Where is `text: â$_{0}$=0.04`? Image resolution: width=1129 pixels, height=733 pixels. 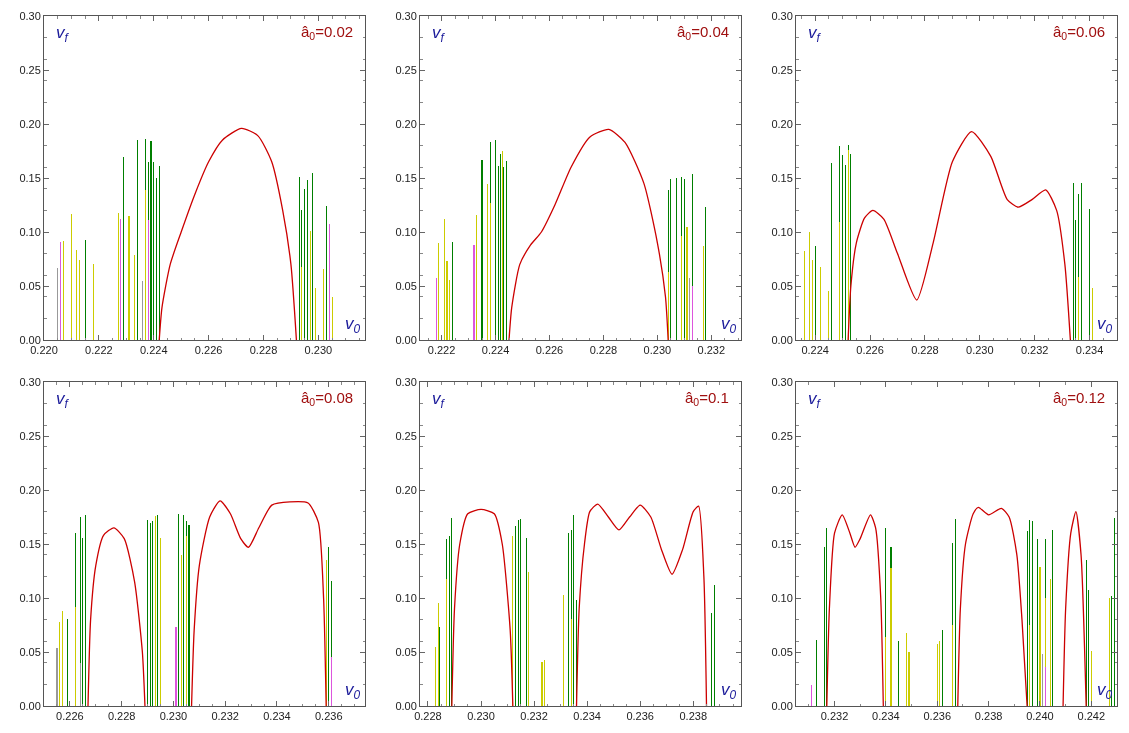 text: â$_{0}$=0.04 is located at coordinates (703, 33).